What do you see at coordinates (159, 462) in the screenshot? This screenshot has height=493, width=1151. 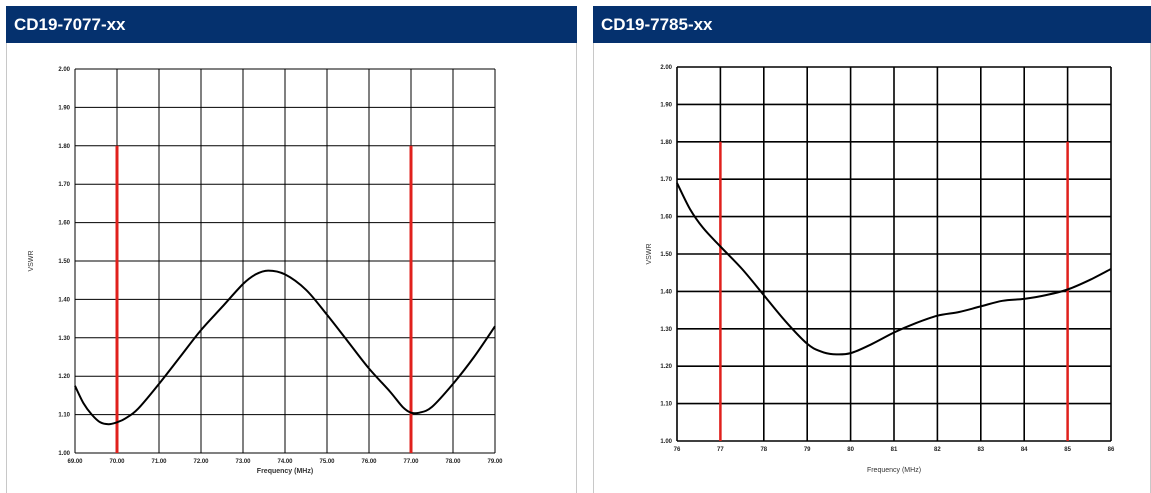 I see `x-tick-label: 71.00` at bounding box center [159, 462].